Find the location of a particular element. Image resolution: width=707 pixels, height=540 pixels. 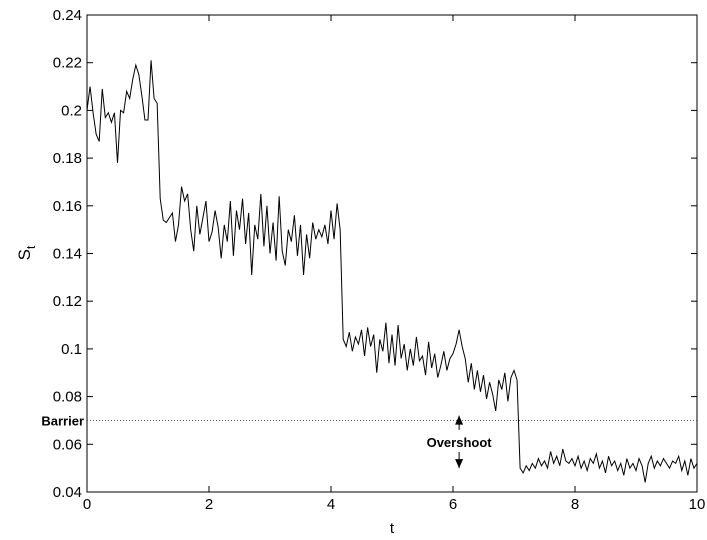

y-axis-label: St is located at coordinates (26, 252).